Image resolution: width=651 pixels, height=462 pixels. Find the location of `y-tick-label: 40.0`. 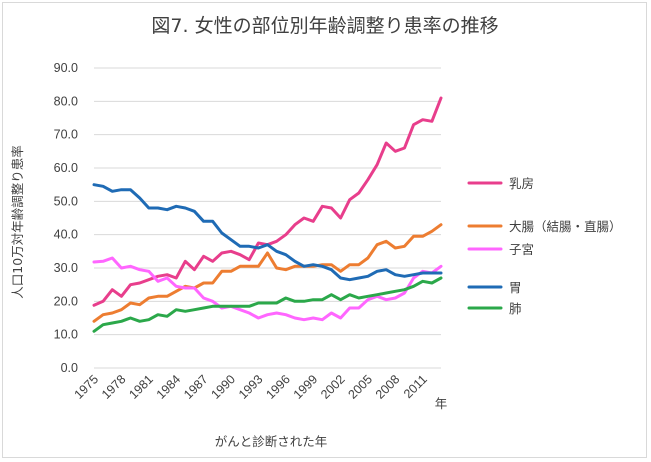

y-tick-label: 40.0 is located at coordinates (66, 235).